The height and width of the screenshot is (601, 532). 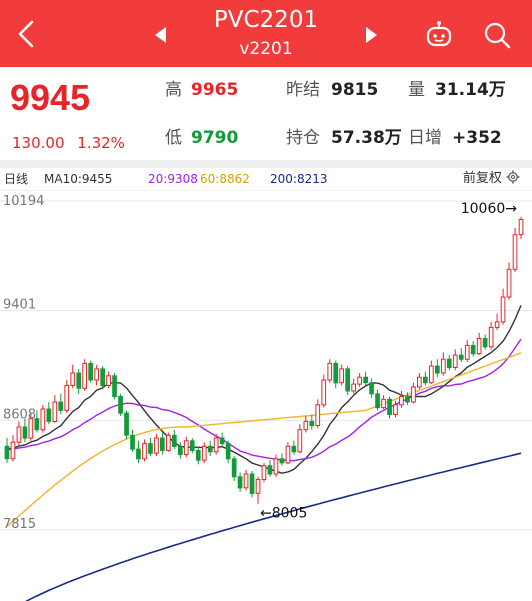 What do you see at coordinates (266, 179) in the screenshot?
I see `chart-legend: 日线 MA10:9455 20:9308 60:8862 200:8213` at bounding box center [266, 179].